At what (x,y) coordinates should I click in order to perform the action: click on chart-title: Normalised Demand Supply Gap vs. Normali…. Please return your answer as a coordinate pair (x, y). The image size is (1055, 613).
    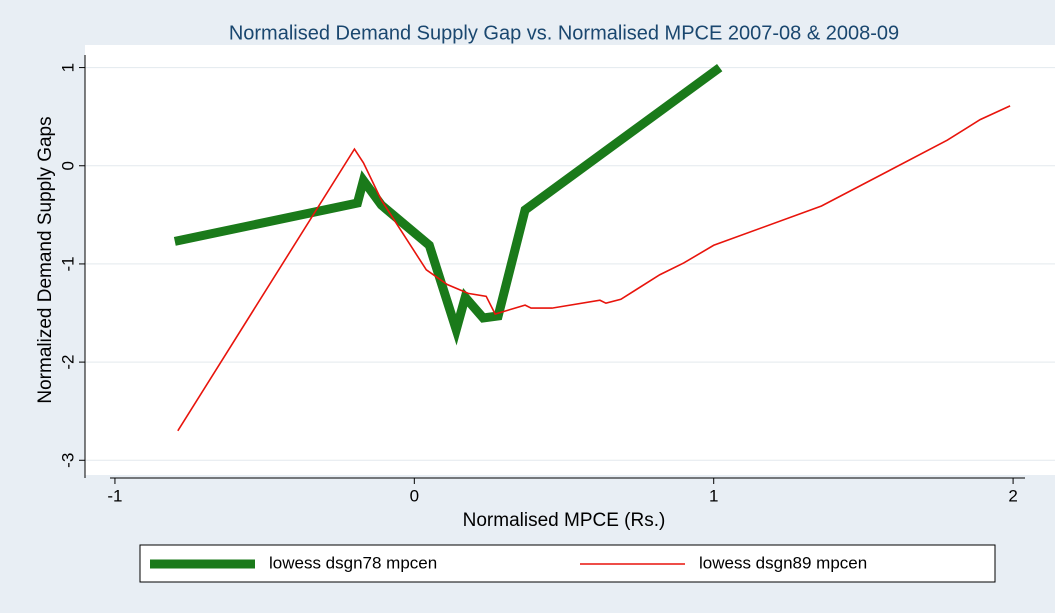
    Looking at the image, I should click on (564, 33).